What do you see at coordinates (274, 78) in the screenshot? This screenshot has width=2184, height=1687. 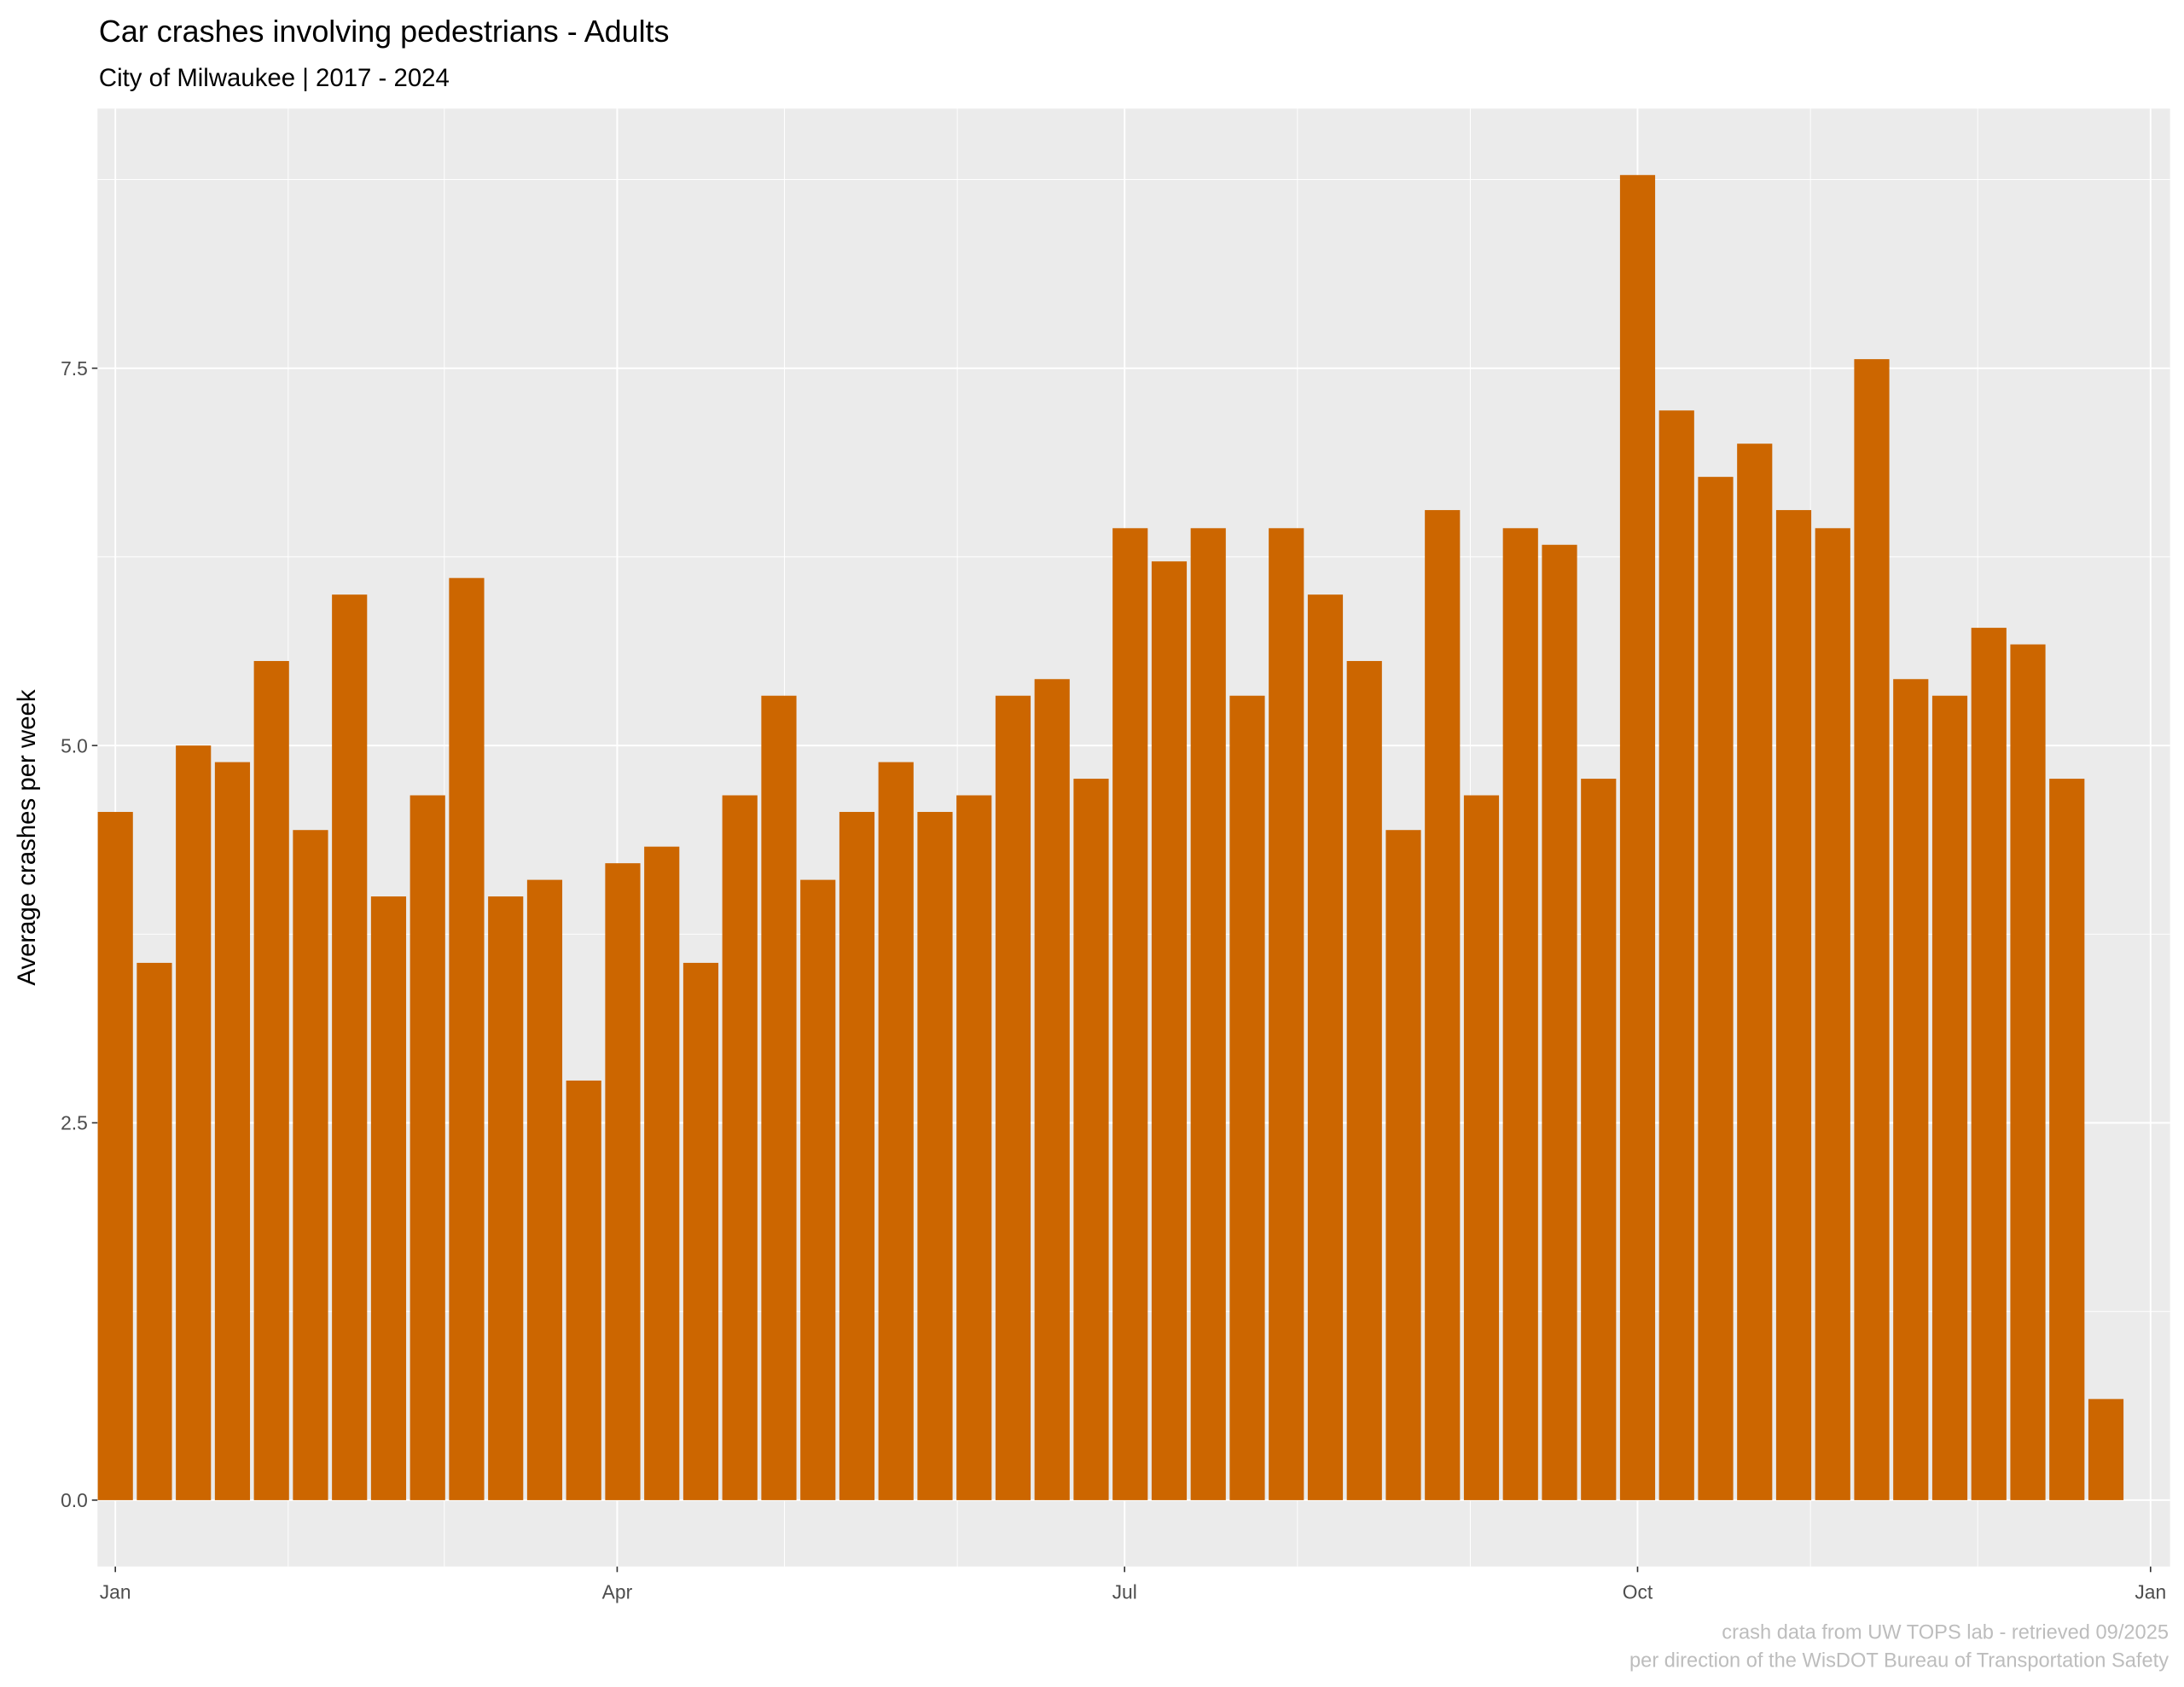 I see `chart-subtitle: City of Milwaukee | 2017 - 2024` at bounding box center [274, 78].